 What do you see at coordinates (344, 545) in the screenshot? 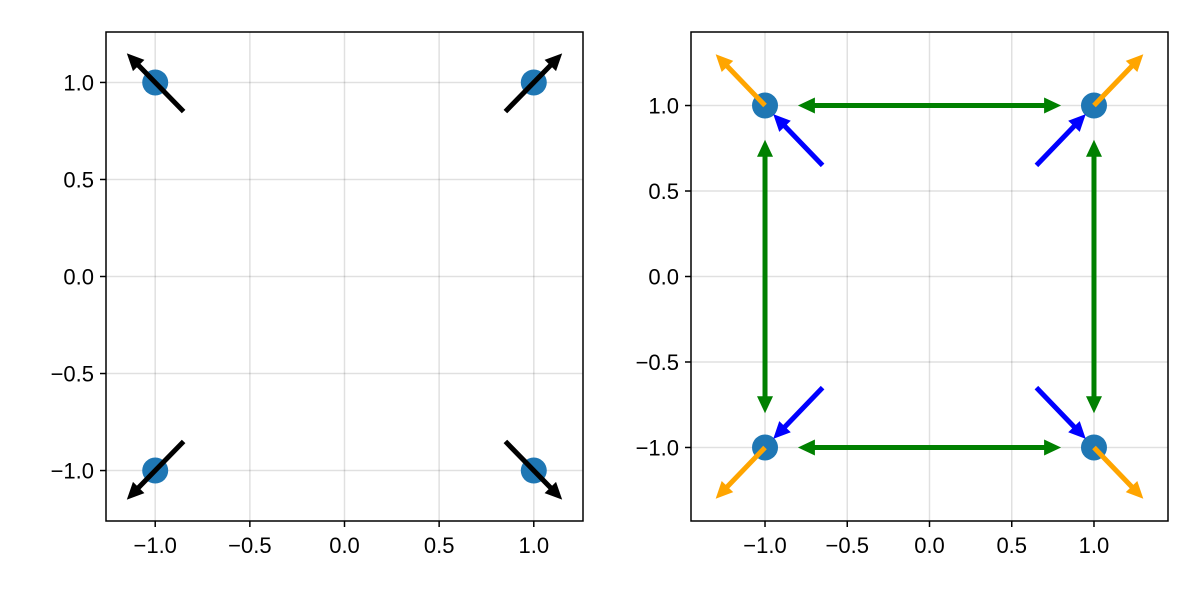
I see `left-x-tick-label: 0.0` at bounding box center [344, 545].